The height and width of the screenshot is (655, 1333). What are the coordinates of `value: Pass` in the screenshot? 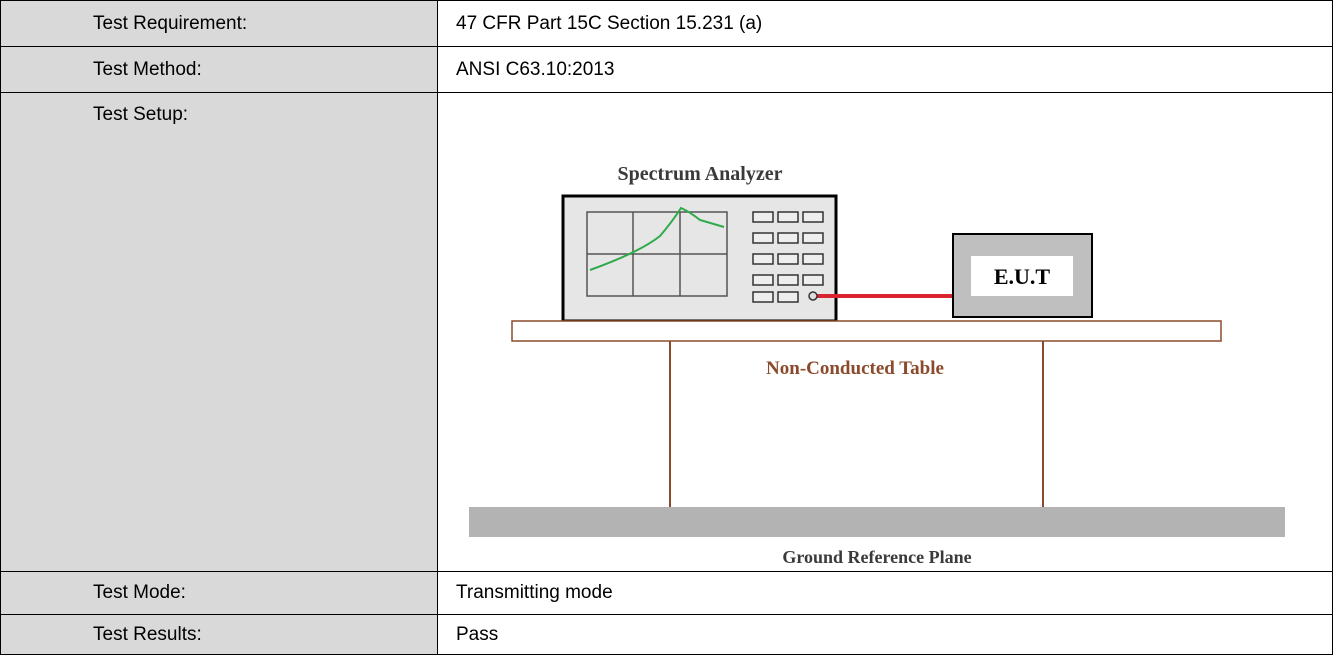 It's located at (477, 634).